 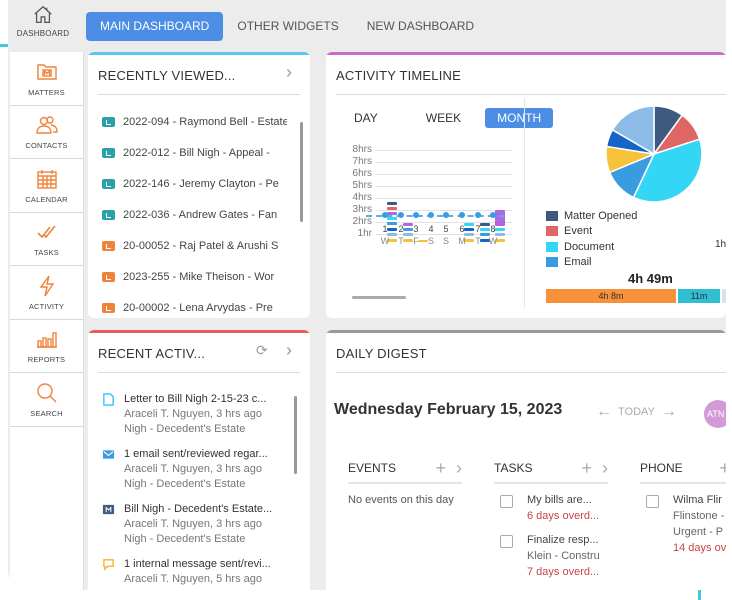 I want to click on empty-state: No events on this day, so click(x=401, y=500).